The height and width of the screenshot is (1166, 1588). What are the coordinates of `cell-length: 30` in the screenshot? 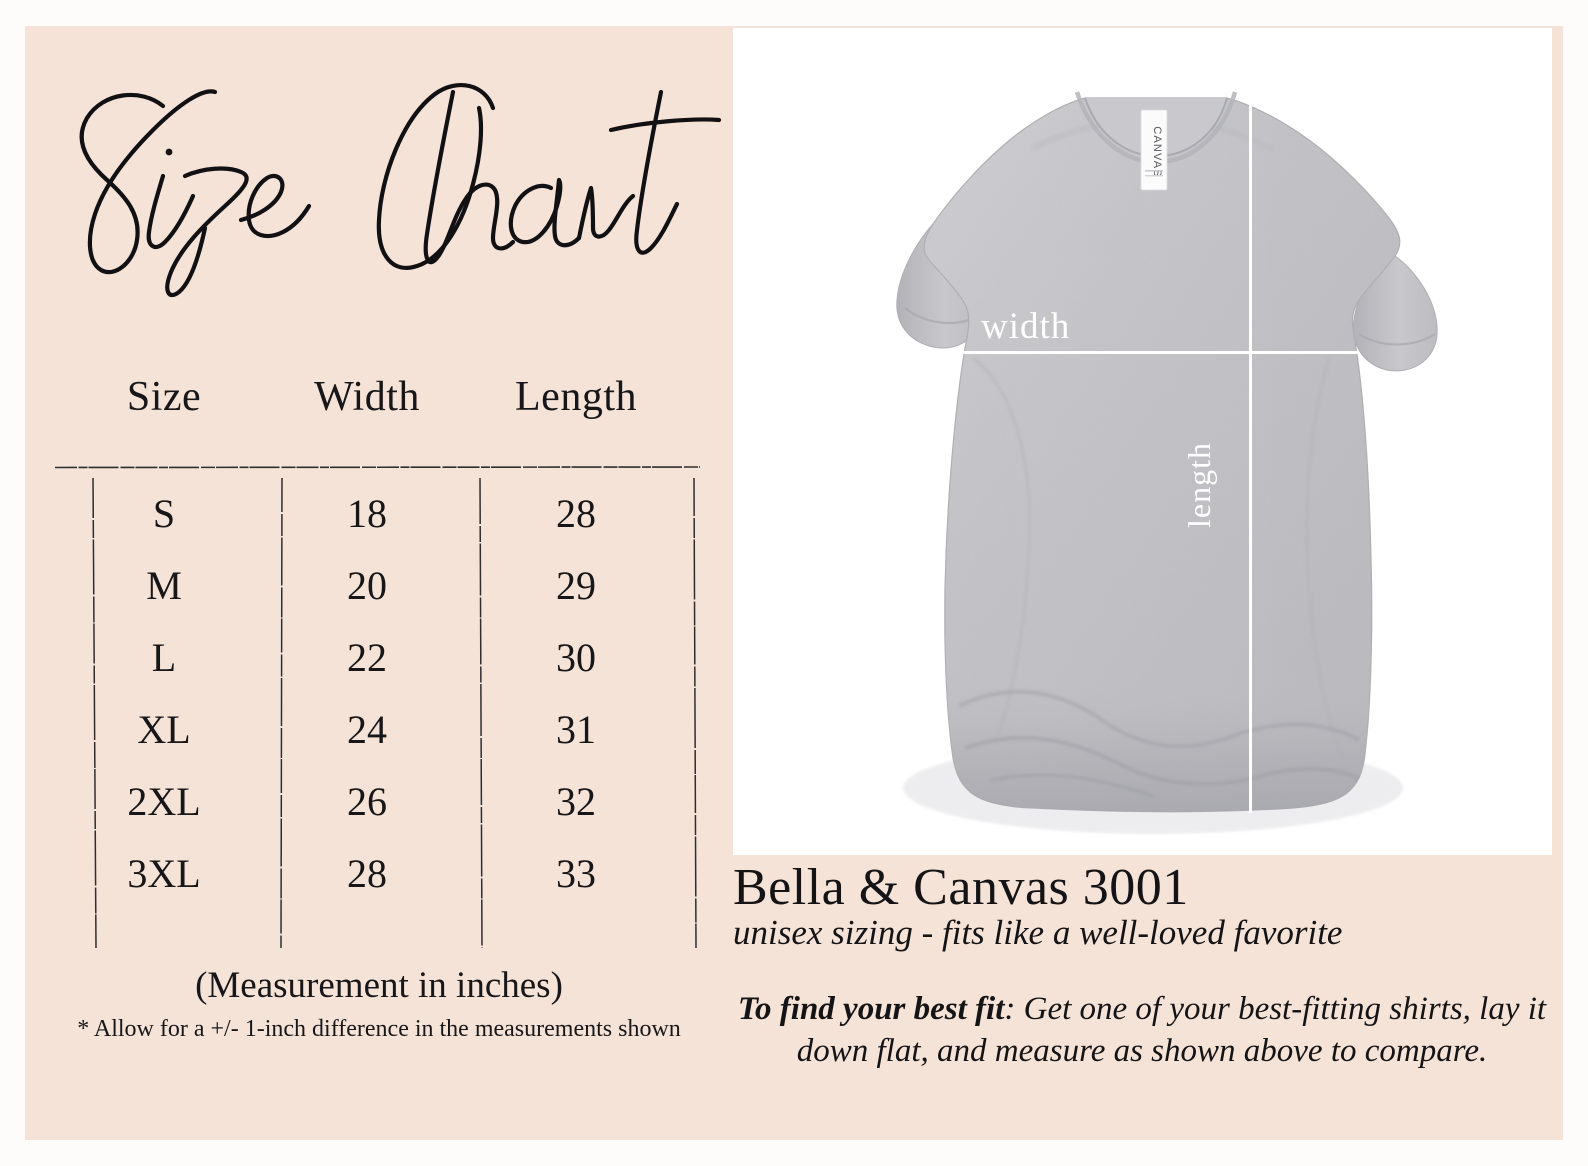 It's located at (576, 657).